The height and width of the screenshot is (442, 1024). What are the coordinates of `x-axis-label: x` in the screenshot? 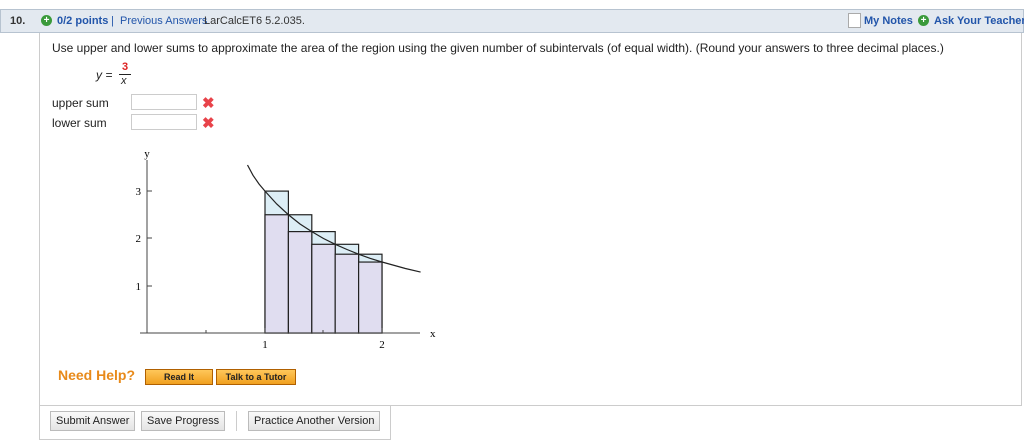 It's located at (433, 334).